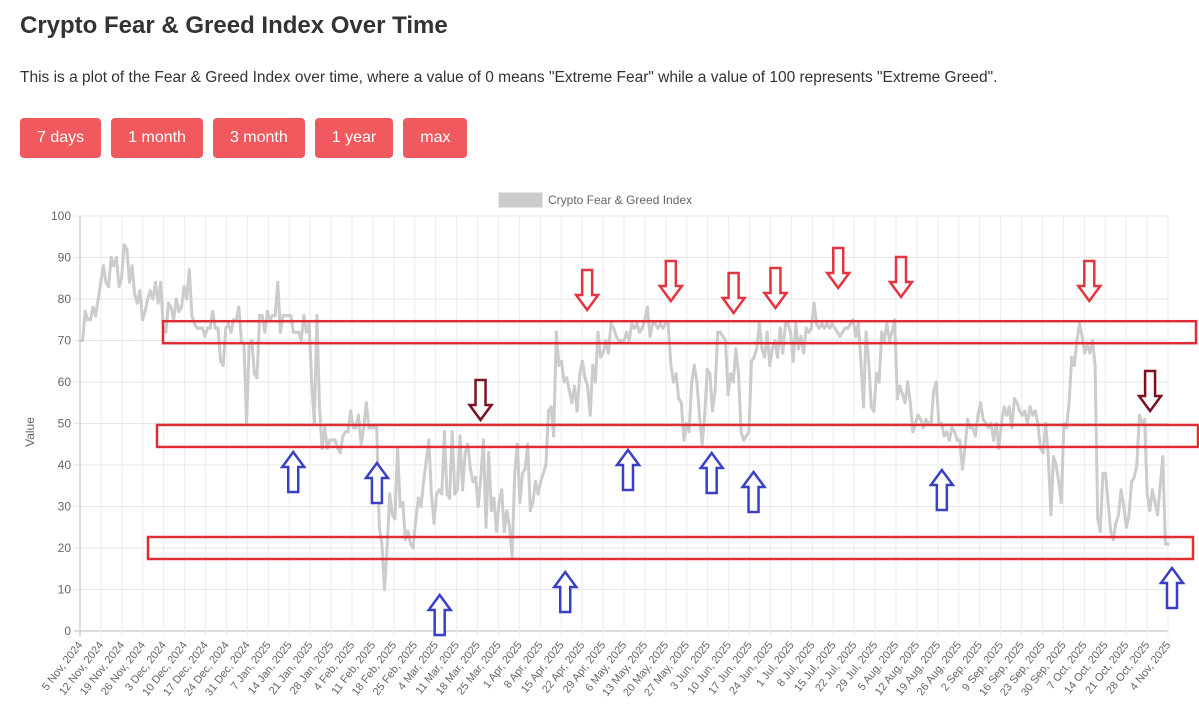 This screenshot has height=724, width=1199. What do you see at coordinates (65, 382) in the screenshot?
I see `y-tick-label: 60` at bounding box center [65, 382].